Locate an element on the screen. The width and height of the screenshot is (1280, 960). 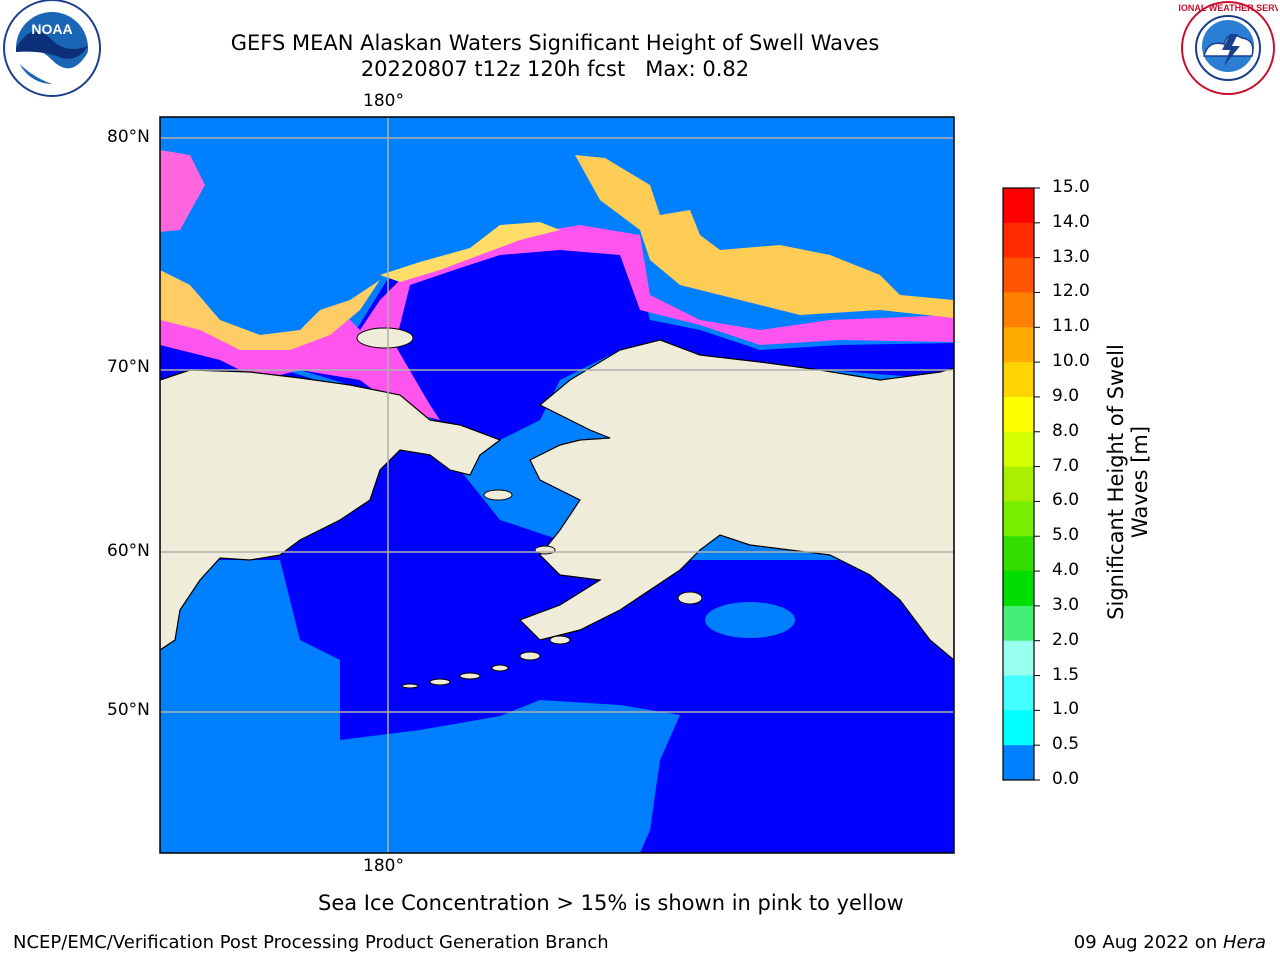
footer-date-text: 09 Aug 2022 on is located at coordinates (1148, 942).